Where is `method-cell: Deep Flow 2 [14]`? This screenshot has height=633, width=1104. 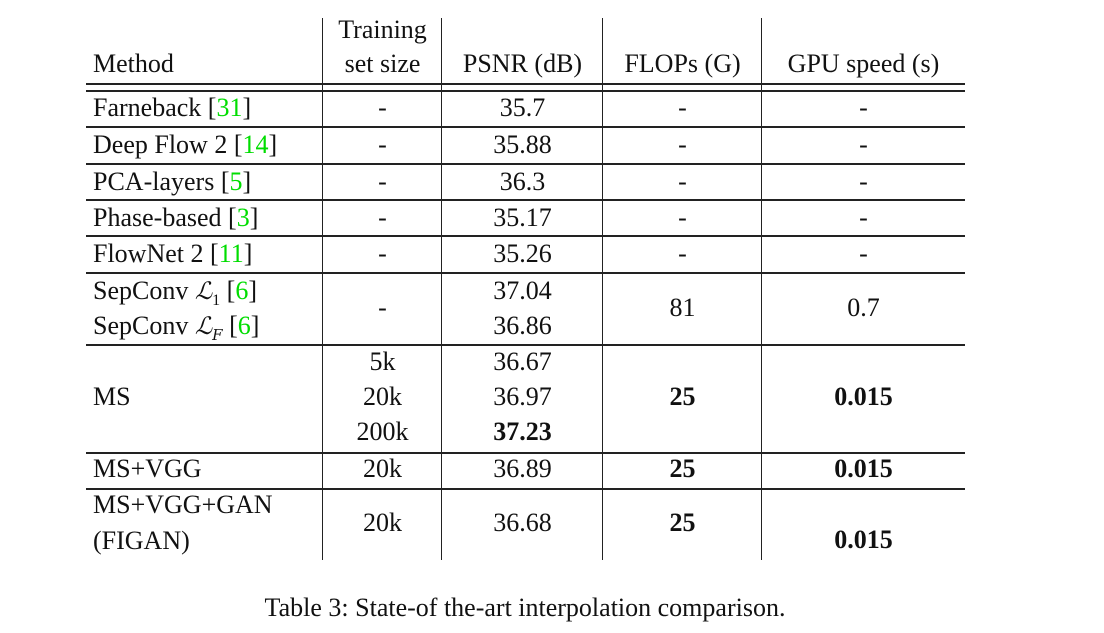 method-cell: Deep Flow 2 [14] is located at coordinates (185, 144).